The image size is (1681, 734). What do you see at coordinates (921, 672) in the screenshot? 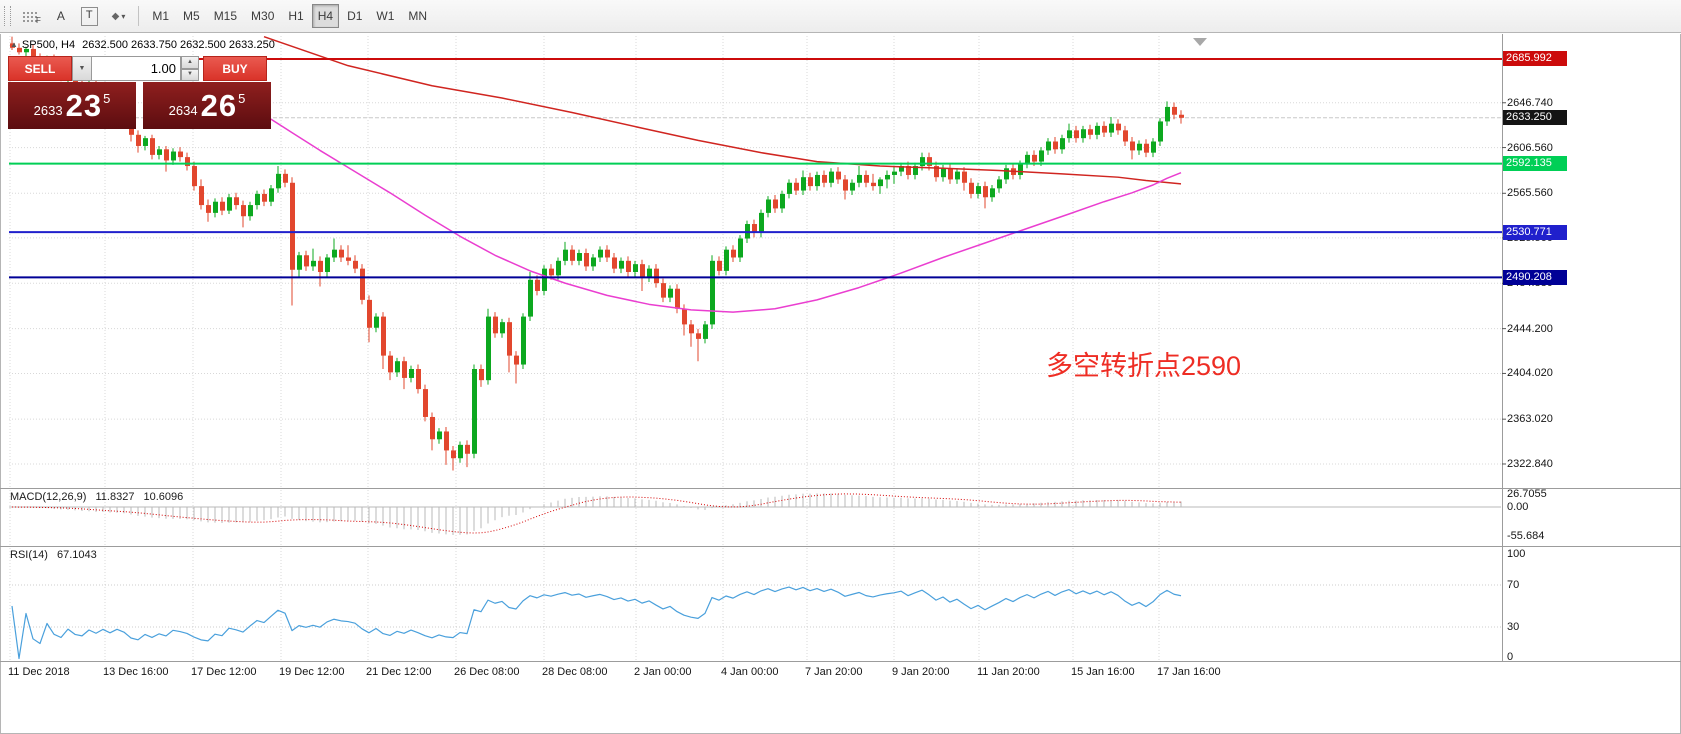
I see `time-axis-label: 9 Jan 20:00` at bounding box center [921, 672].